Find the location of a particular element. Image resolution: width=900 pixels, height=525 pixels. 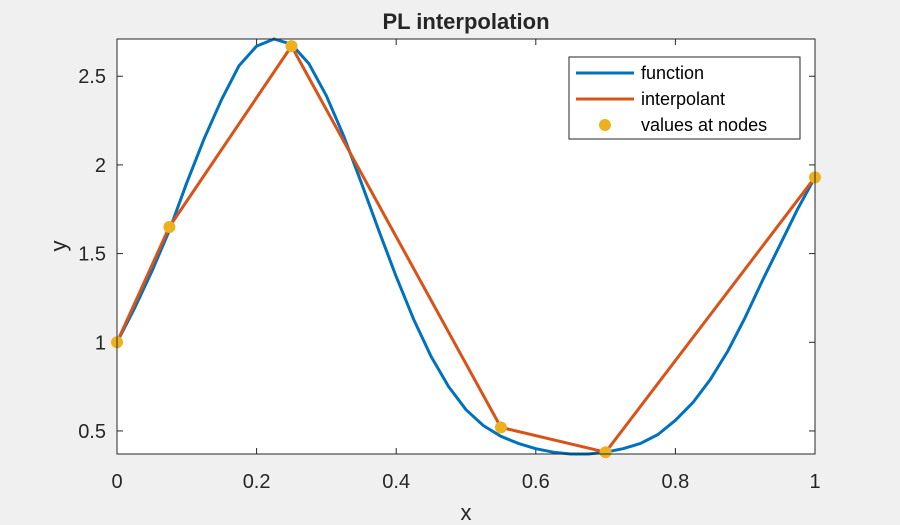

y-tick-label: 2 is located at coordinates (100, 166).